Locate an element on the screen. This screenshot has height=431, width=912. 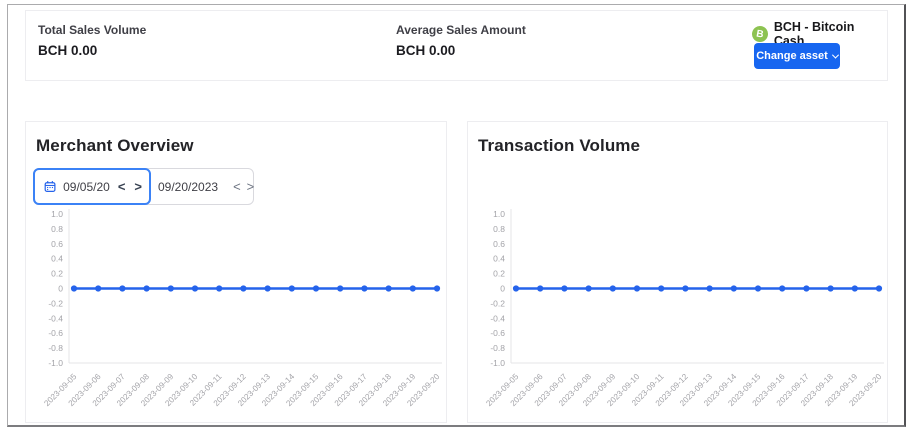
merchant-overview-title: Merchant Overview is located at coordinates (115, 145).